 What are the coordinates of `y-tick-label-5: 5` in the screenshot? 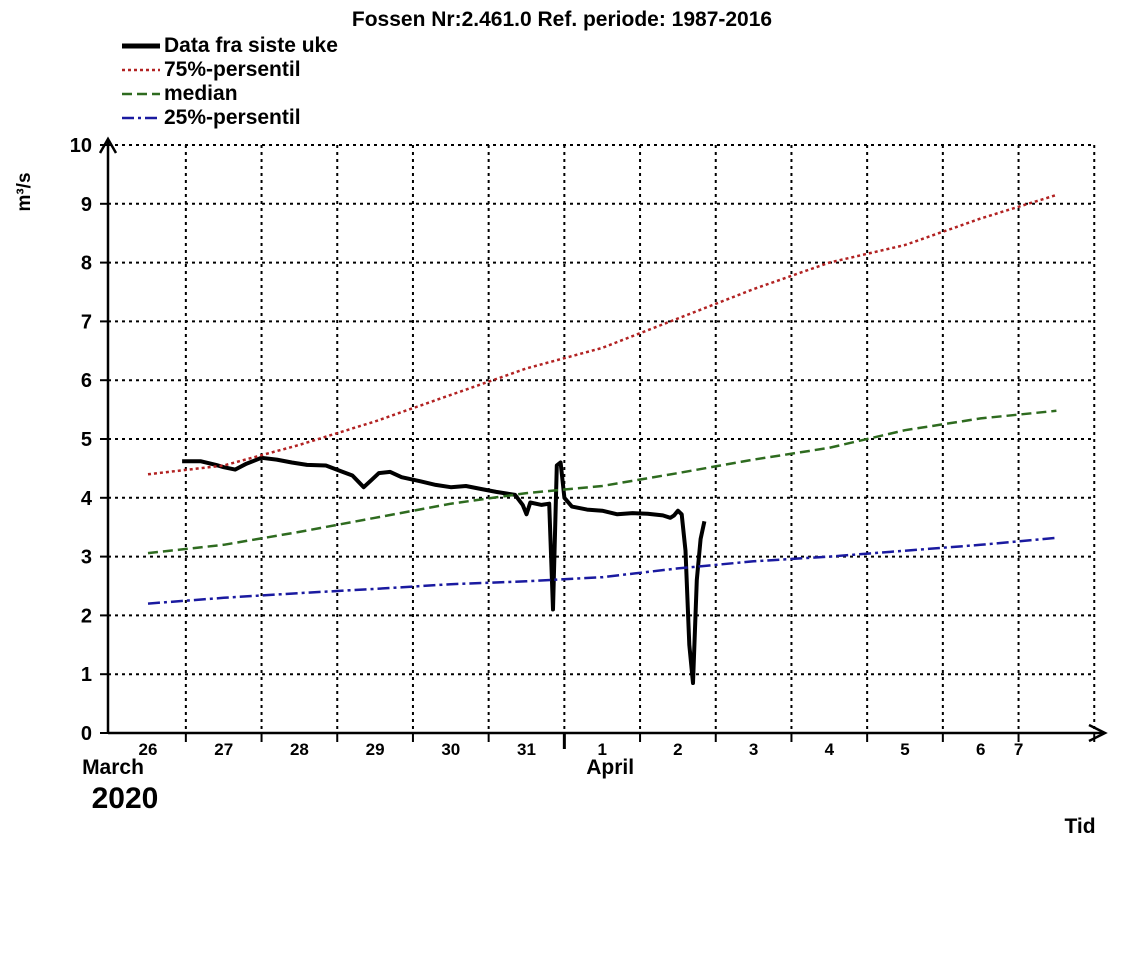 It's located at (86, 440).